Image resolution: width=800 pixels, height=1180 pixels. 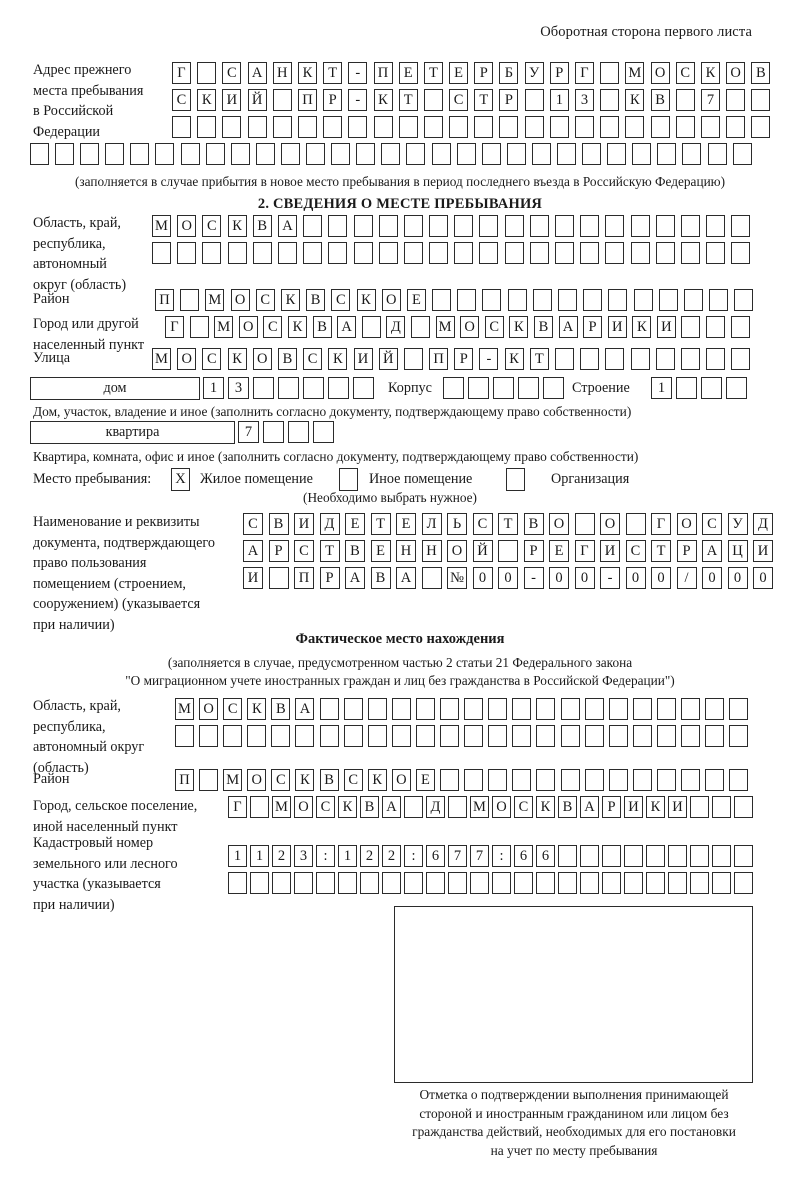 What do you see at coordinates (259, 856) in the screenshot?
I see `char-cell: 1` at bounding box center [259, 856].